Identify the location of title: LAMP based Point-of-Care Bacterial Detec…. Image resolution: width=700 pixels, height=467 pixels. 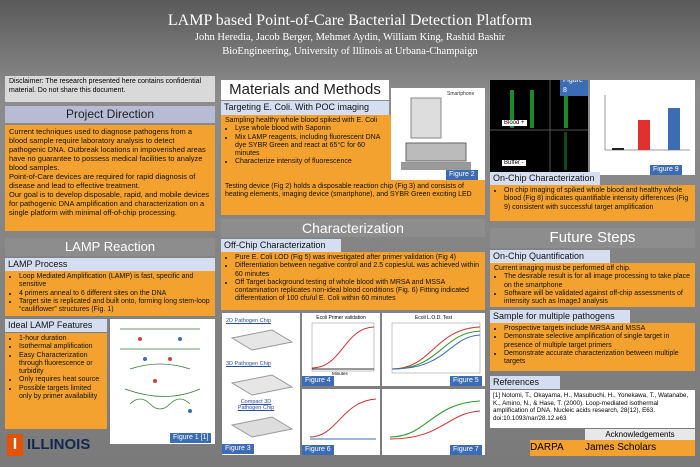
(350, 20).